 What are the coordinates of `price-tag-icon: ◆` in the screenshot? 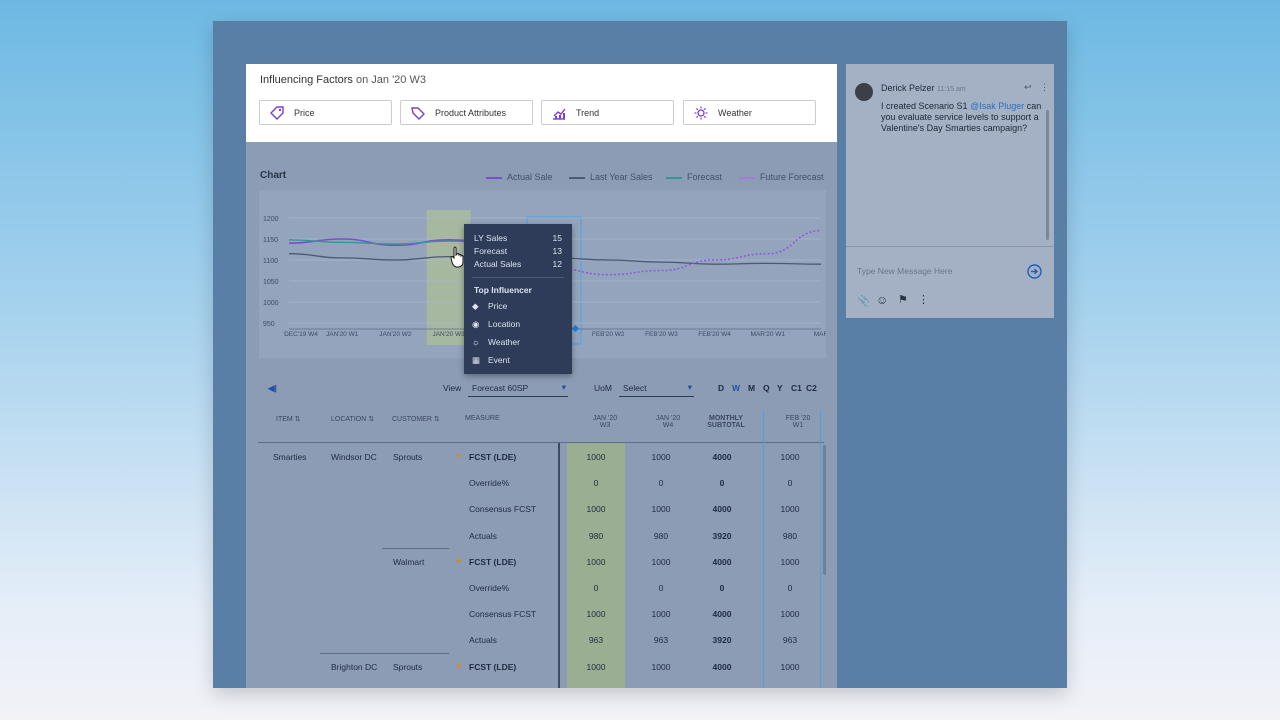 It's located at (475, 306).